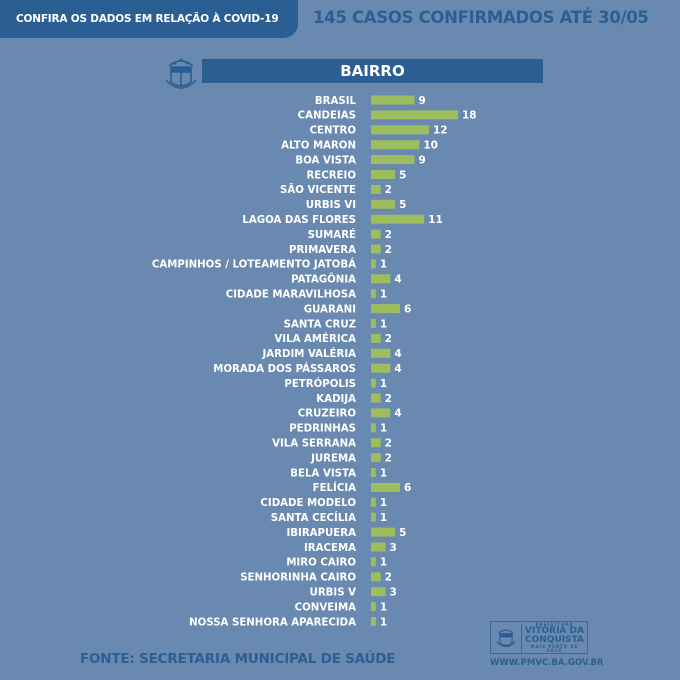 The image size is (680, 680). I want to click on logo-line2: CONQUISTA, so click(554, 639).